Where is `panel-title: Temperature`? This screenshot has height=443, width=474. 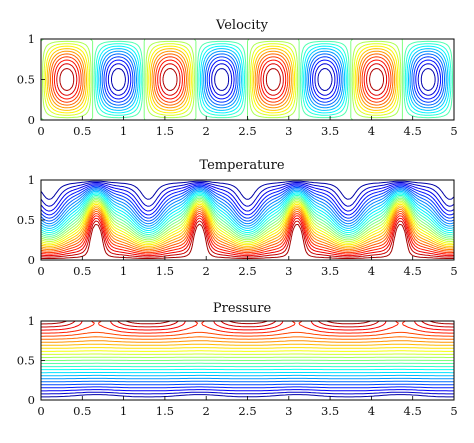
panel-title: Temperature is located at coordinates (241, 165).